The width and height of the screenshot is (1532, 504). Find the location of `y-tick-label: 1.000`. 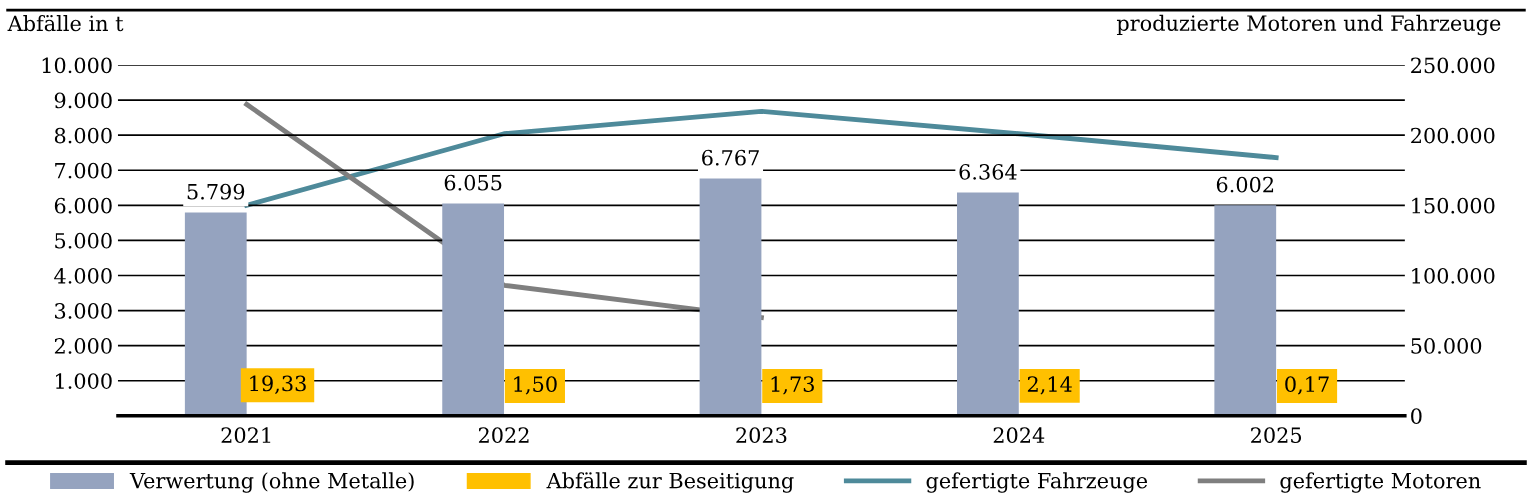

y-tick-label: 1.000 is located at coordinates (84, 381).